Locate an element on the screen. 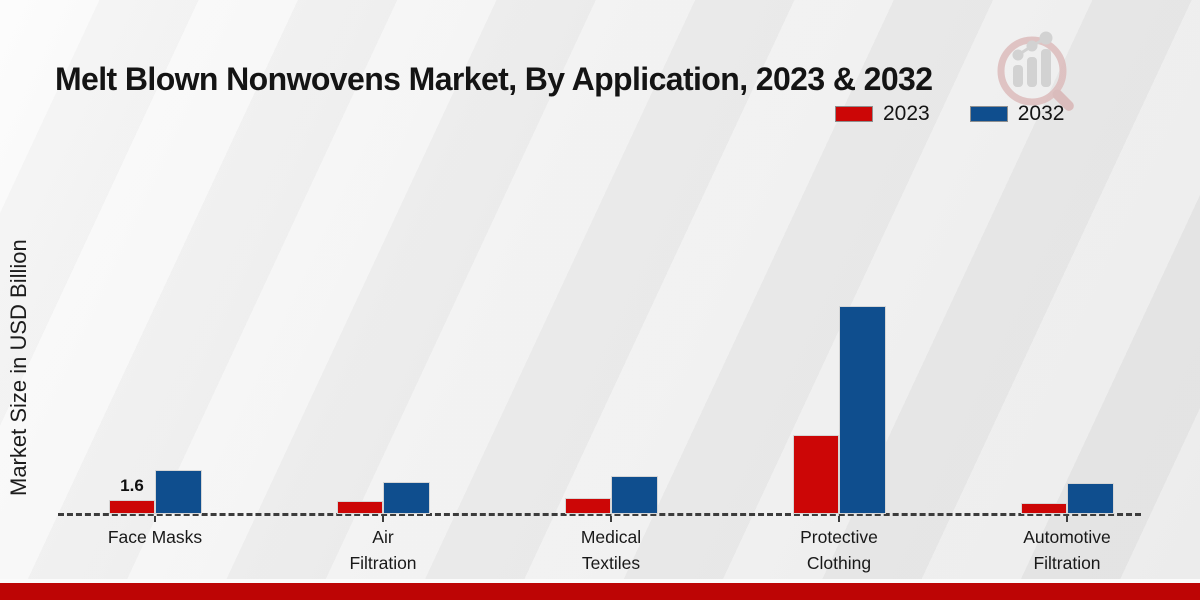 The width and height of the screenshot is (1200, 600). category-label: Automotive Filtration is located at coordinates (1067, 550).